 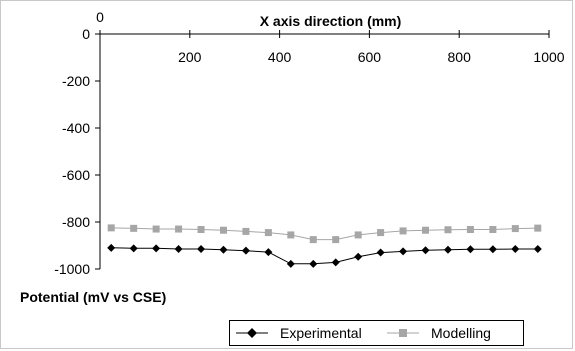 What do you see at coordinates (252, 333) in the screenshot?
I see `legend-swatch-experimental` at bounding box center [252, 333].